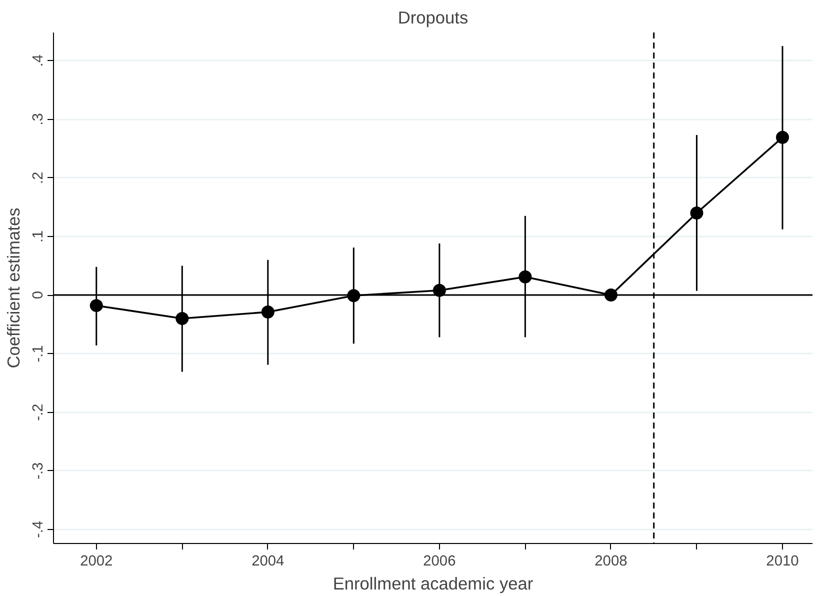 The height and width of the screenshot is (596, 827). I want to click on x-tick-label: 2004, so click(268, 562).